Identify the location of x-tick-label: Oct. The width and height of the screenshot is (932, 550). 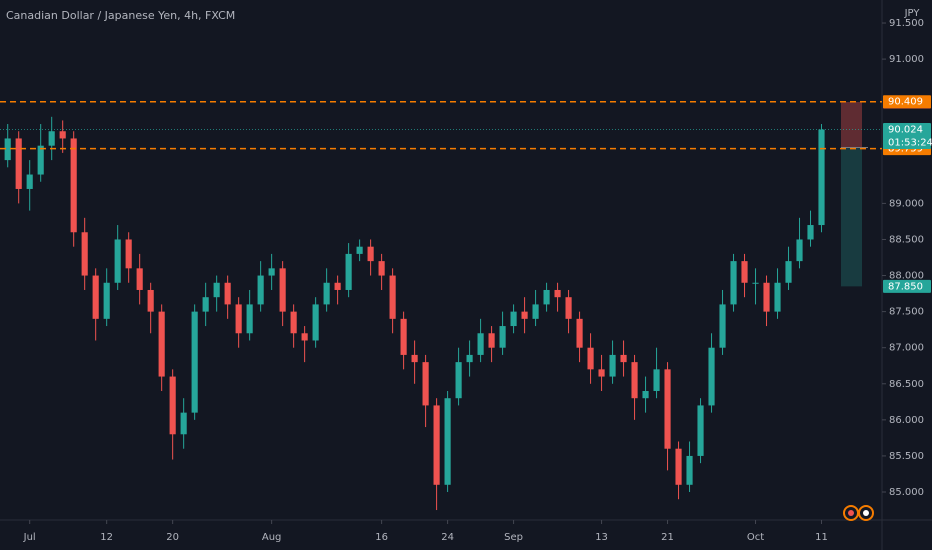
(755, 537).